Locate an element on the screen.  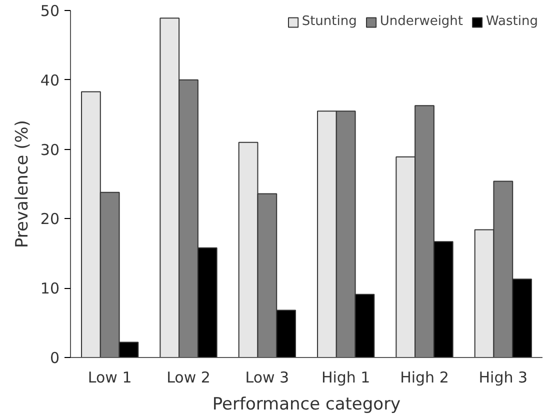
x-tick-label: High 1 is located at coordinates (345, 377).